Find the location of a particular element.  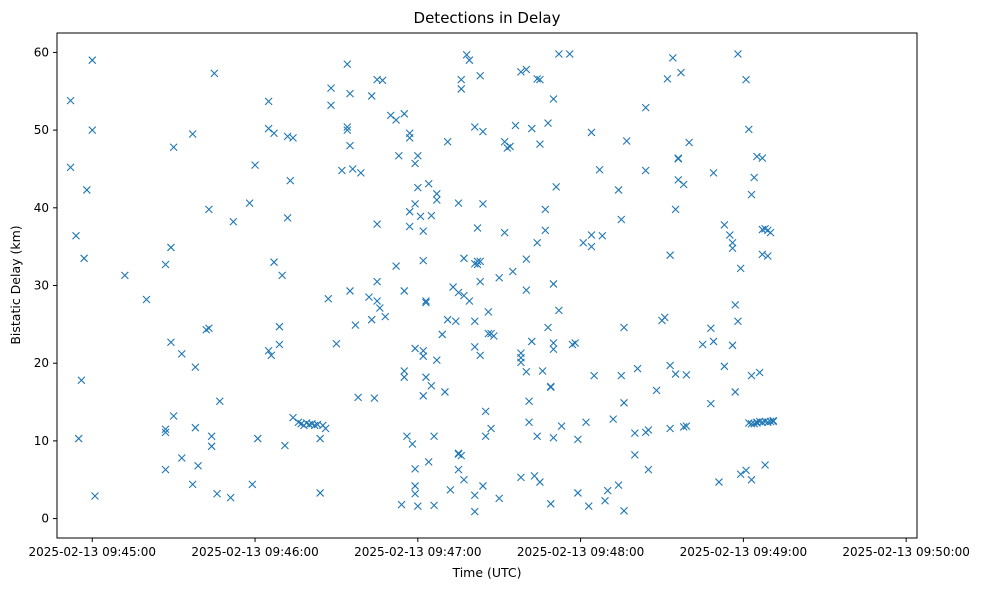

chart-title: Detections in Delay is located at coordinates (487, 18).